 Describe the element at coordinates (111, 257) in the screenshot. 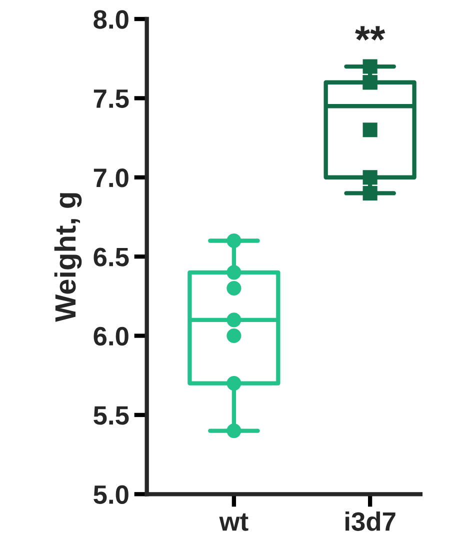

I see `y-tick-label: 6.5` at that location.